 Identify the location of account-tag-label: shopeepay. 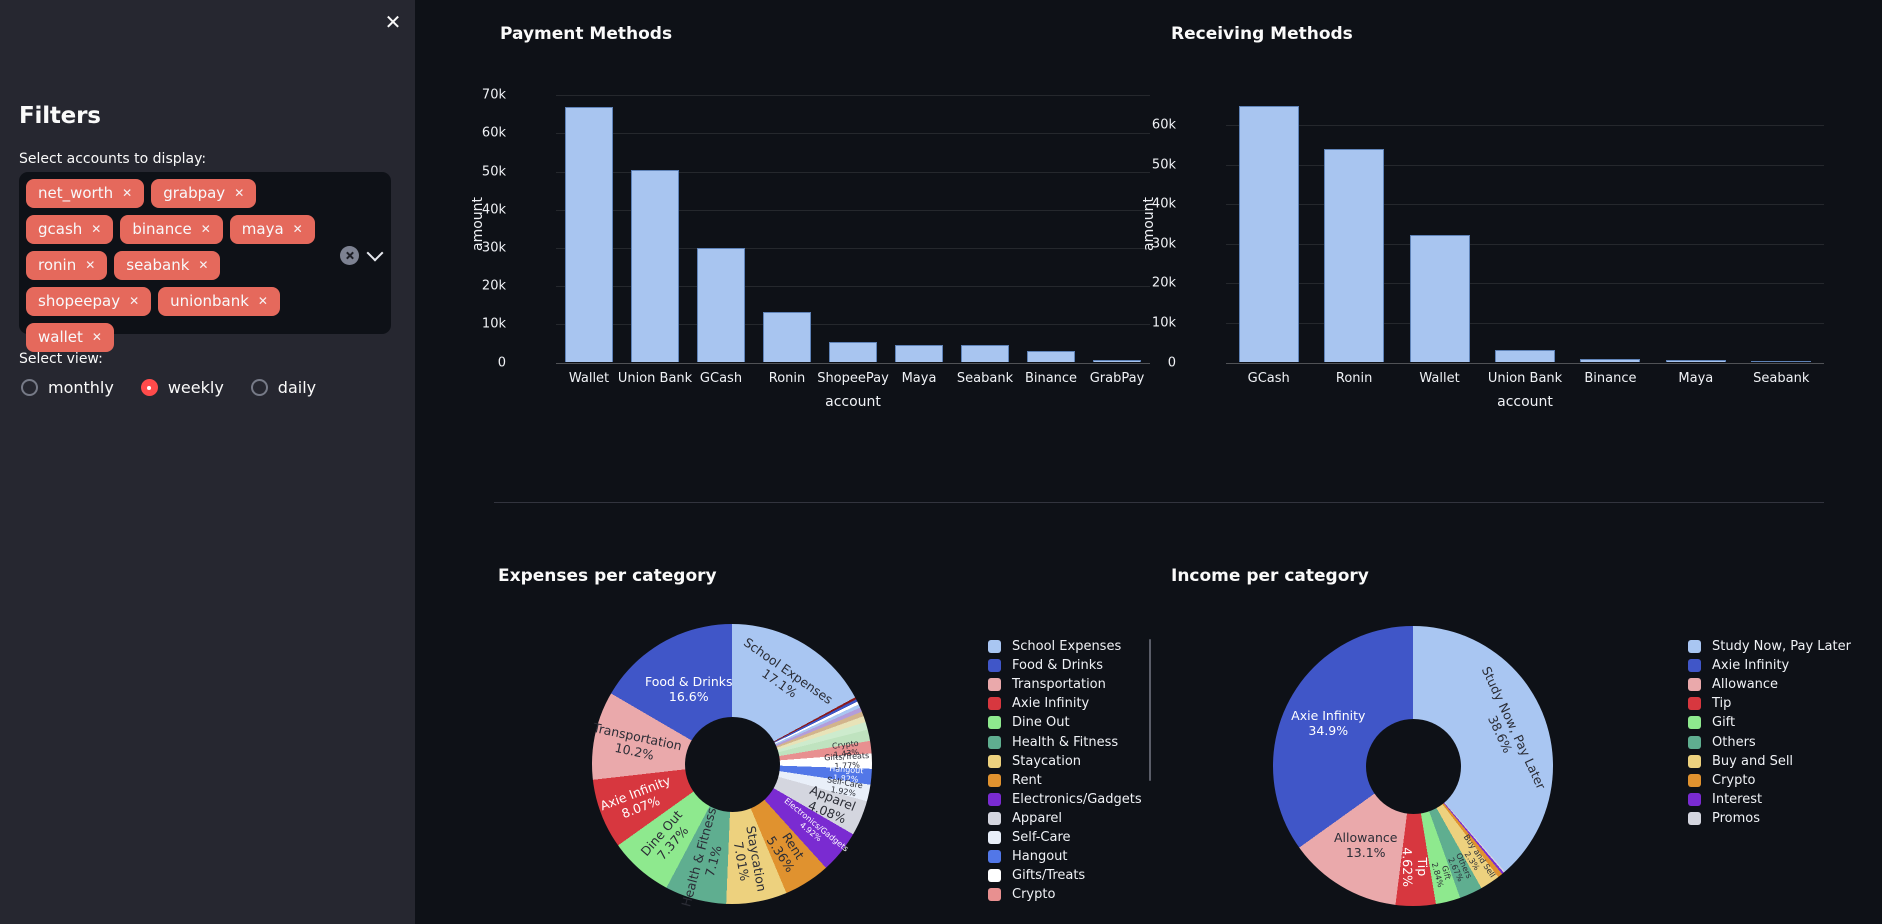
(79, 301).